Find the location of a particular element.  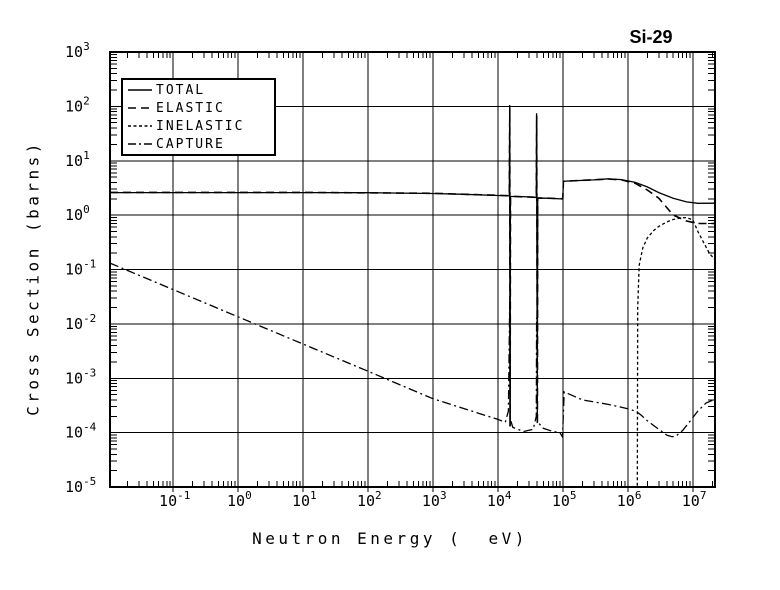

legend-item-total: TOTAL is located at coordinates (200, 90).